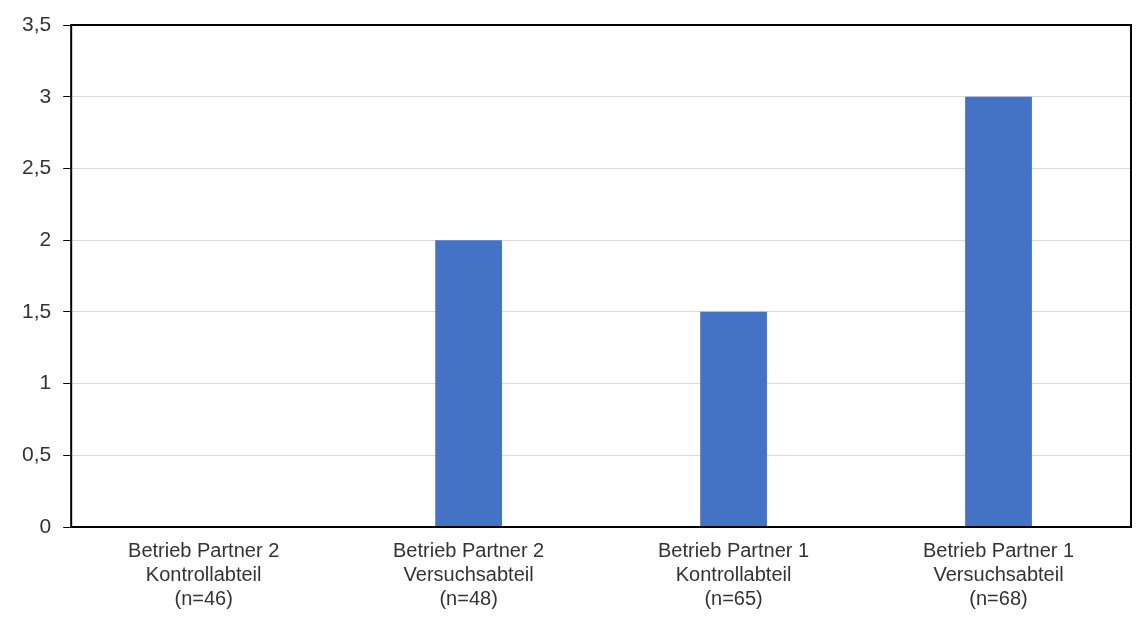 The width and height of the screenshot is (1137, 627). I want to click on y-tick-label: 0, so click(45, 525).